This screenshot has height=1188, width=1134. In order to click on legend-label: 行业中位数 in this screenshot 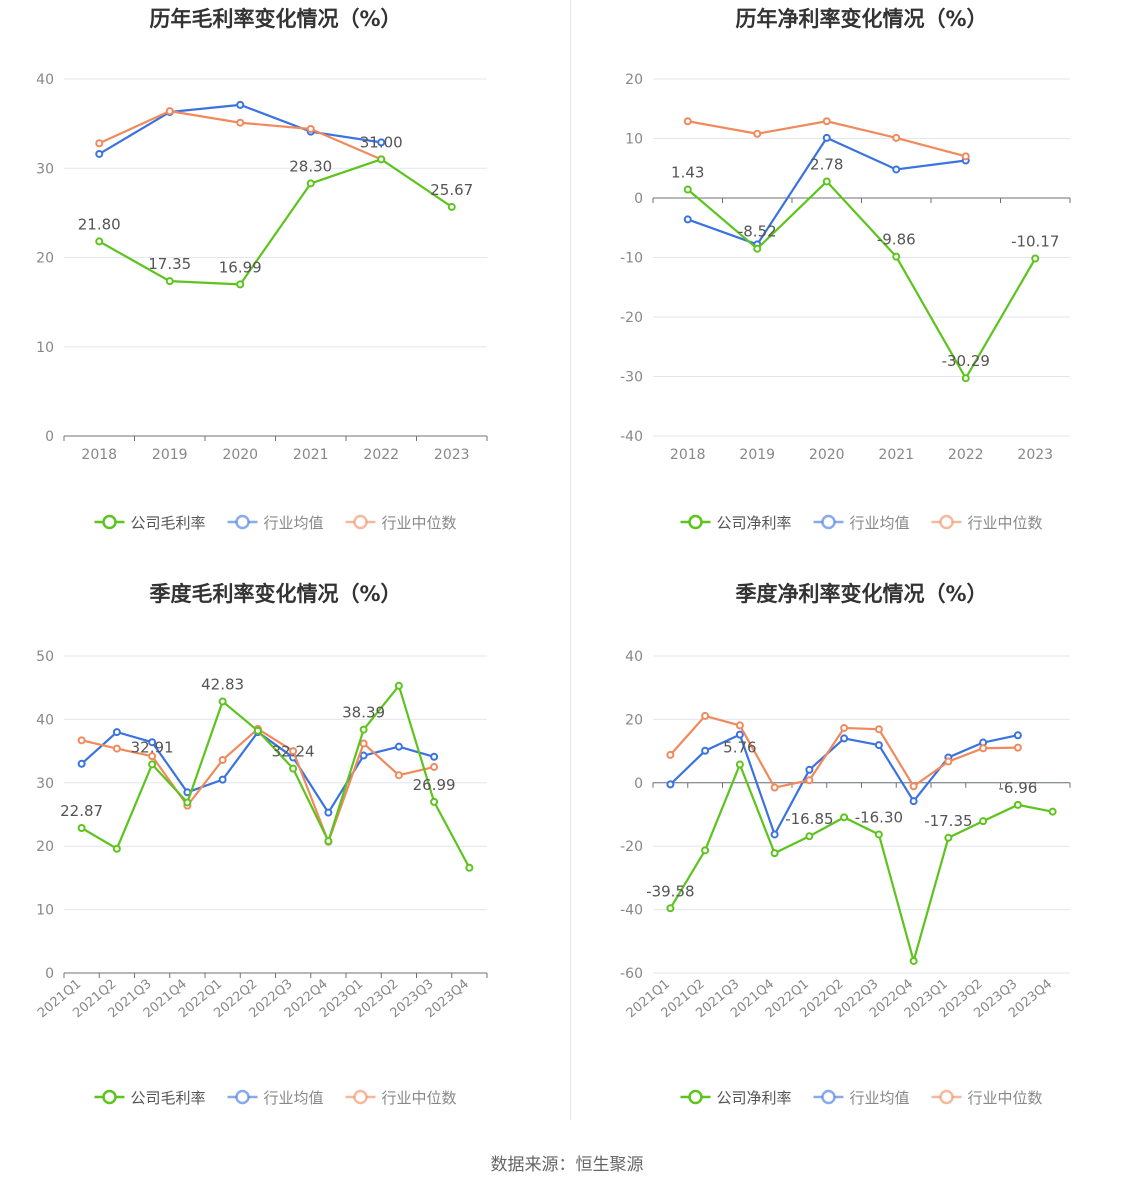, I will do `click(1005, 523)`.